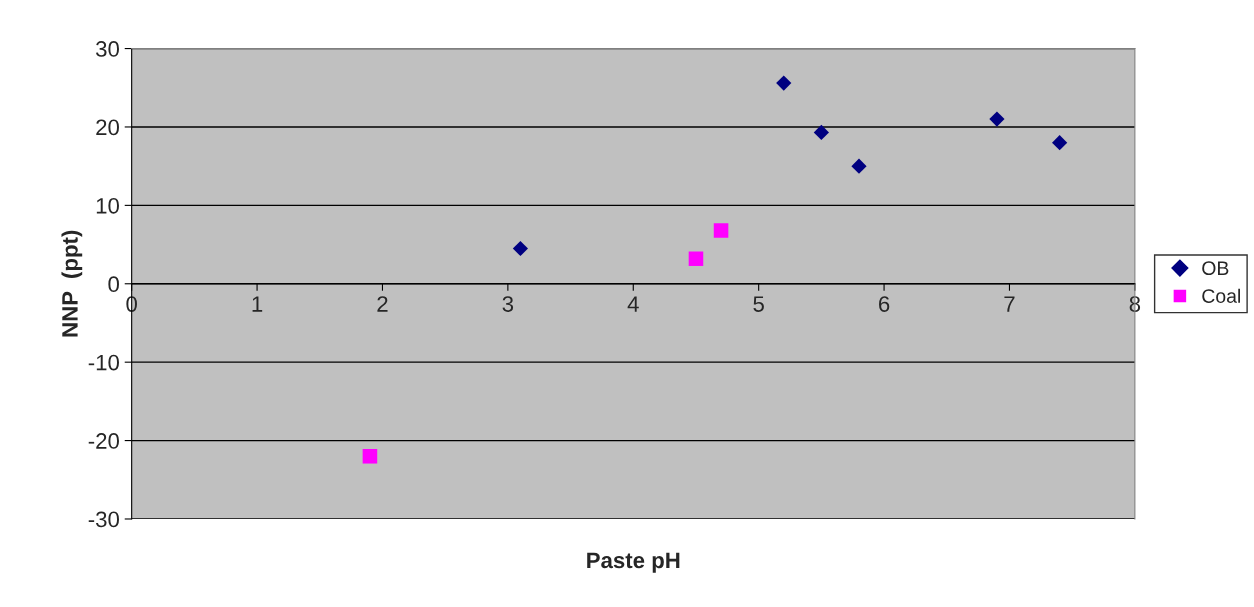 The height and width of the screenshot is (607, 1254). What do you see at coordinates (1215, 268) in the screenshot?
I see `legend-label: OB` at bounding box center [1215, 268].